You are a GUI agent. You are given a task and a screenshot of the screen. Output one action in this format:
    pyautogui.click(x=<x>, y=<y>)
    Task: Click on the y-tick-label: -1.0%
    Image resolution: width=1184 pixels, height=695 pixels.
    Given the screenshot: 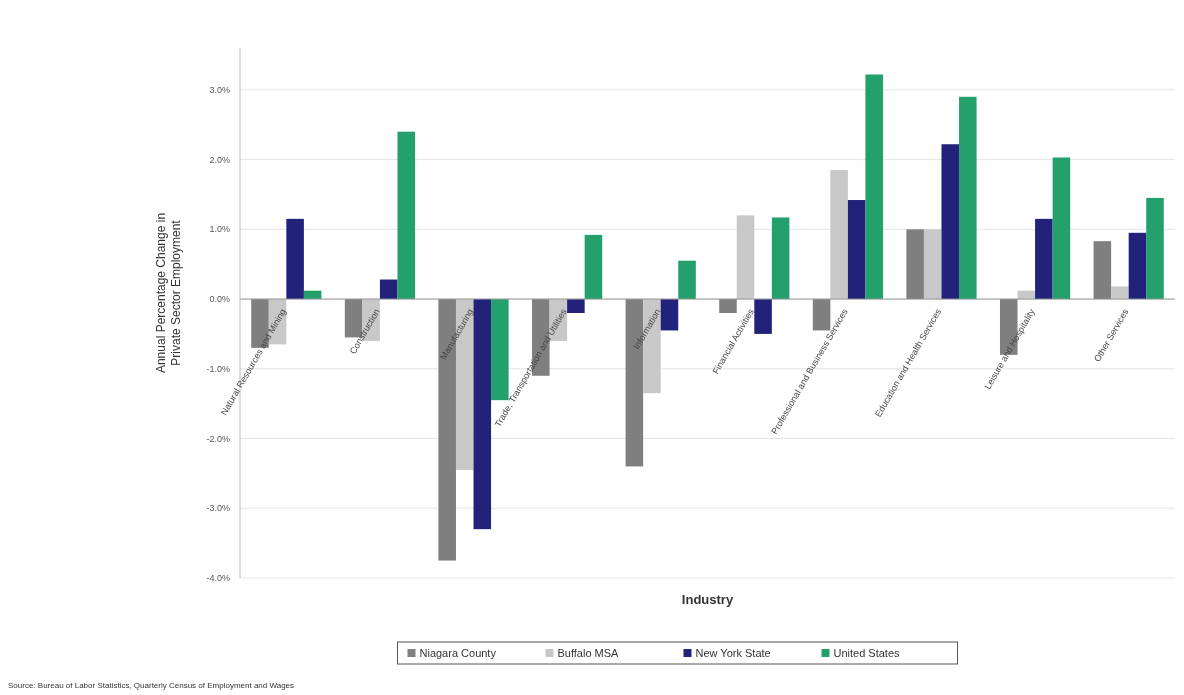 What is the action you would take?
    pyautogui.click(x=218, y=368)
    